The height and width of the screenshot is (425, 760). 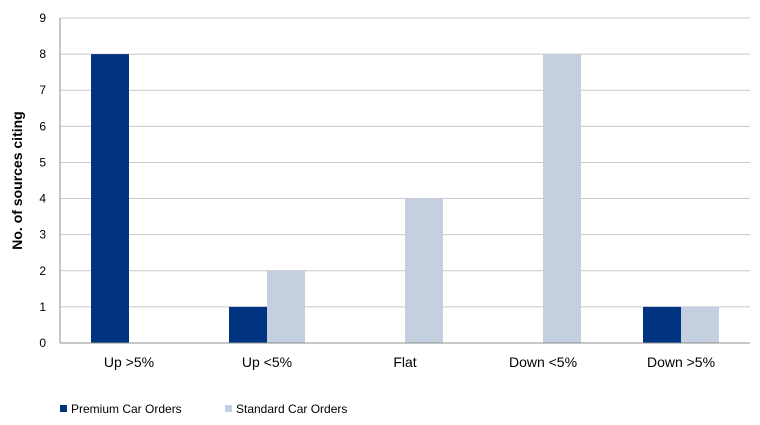 I want to click on y-tick-label: 2, so click(x=42, y=271).